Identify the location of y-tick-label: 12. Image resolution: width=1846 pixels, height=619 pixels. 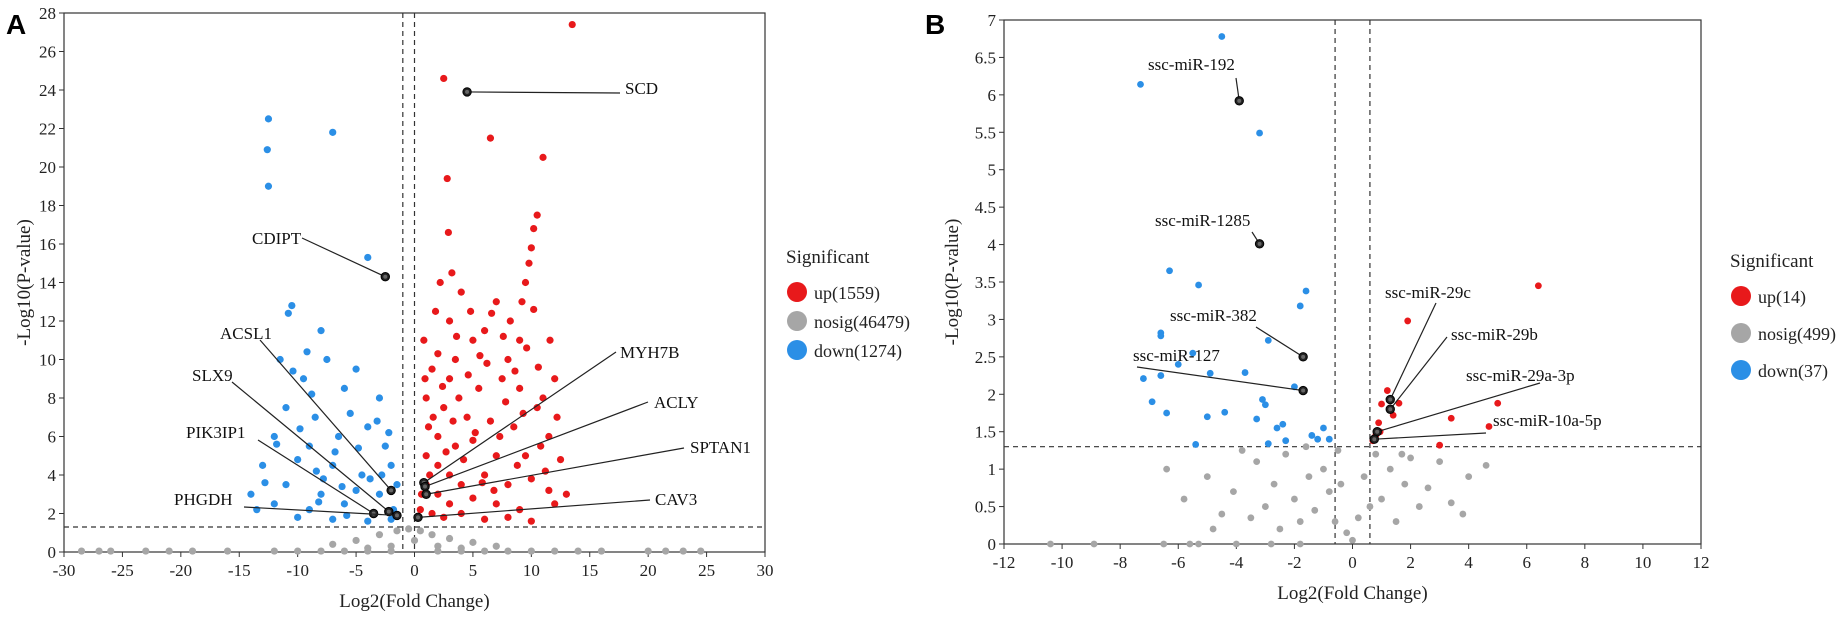
(47, 321).